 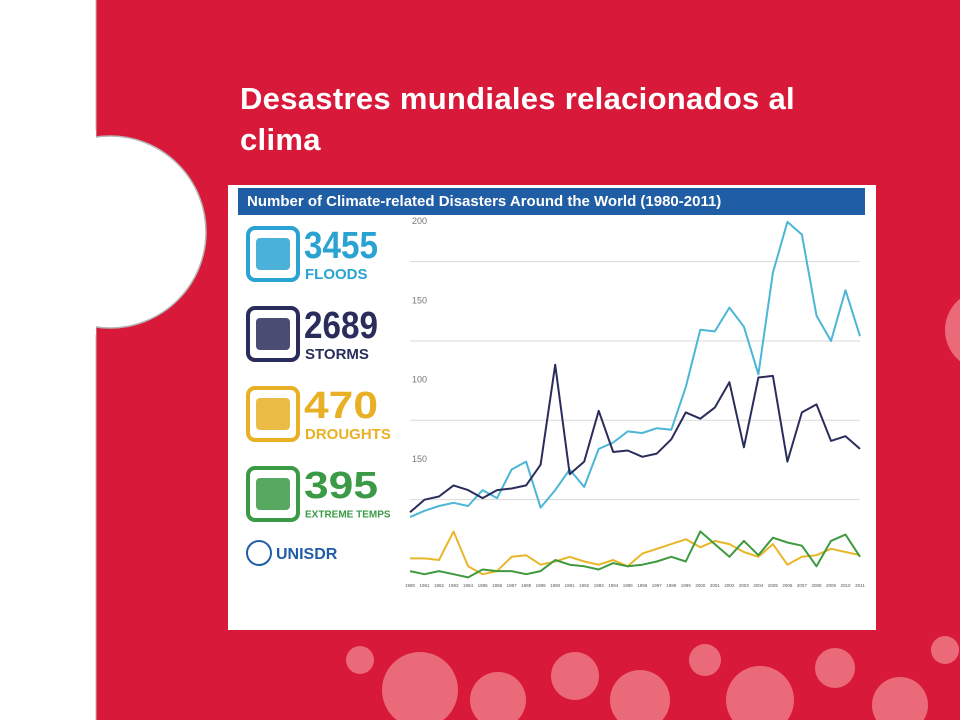 What do you see at coordinates (526, 585) in the screenshot?
I see `x-tick-label: 1988` at bounding box center [526, 585].